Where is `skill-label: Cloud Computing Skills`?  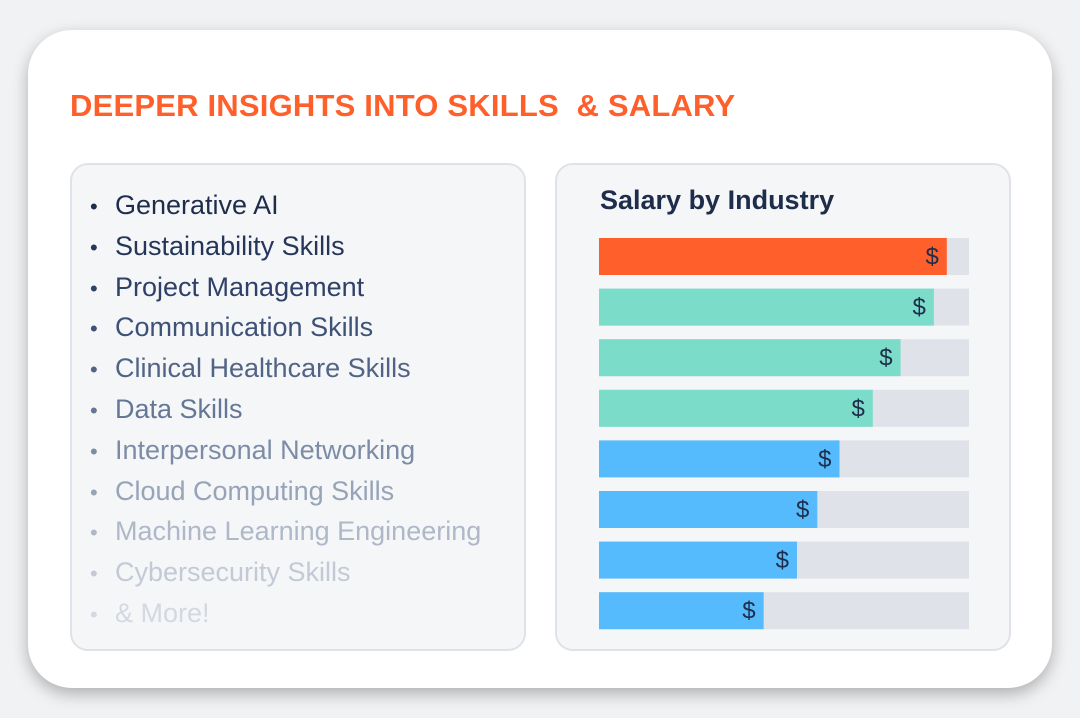 skill-label: Cloud Computing Skills is located at coordinates (255, 490).